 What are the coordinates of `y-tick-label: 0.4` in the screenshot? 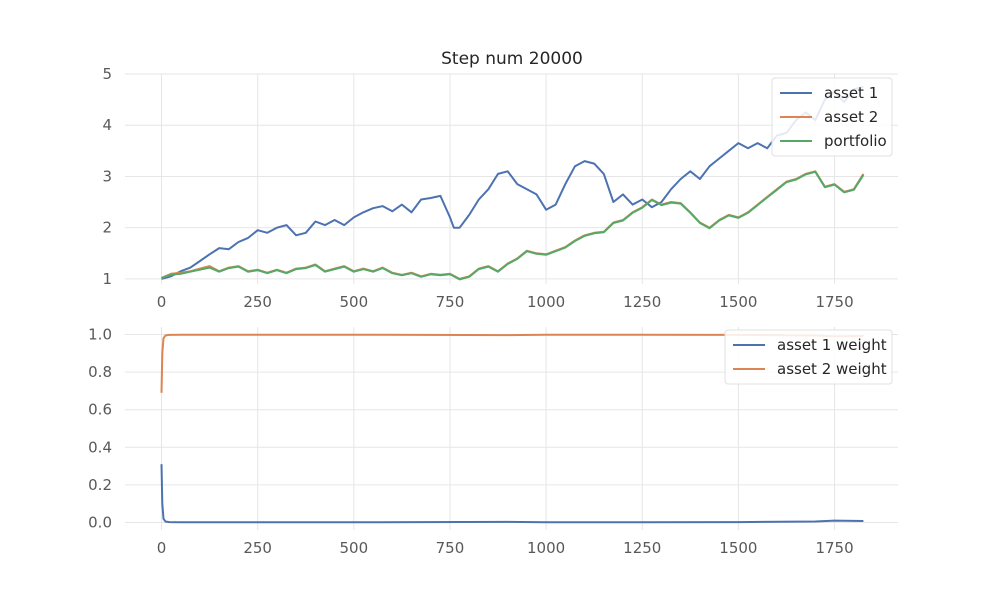 It's located at (100, 447).